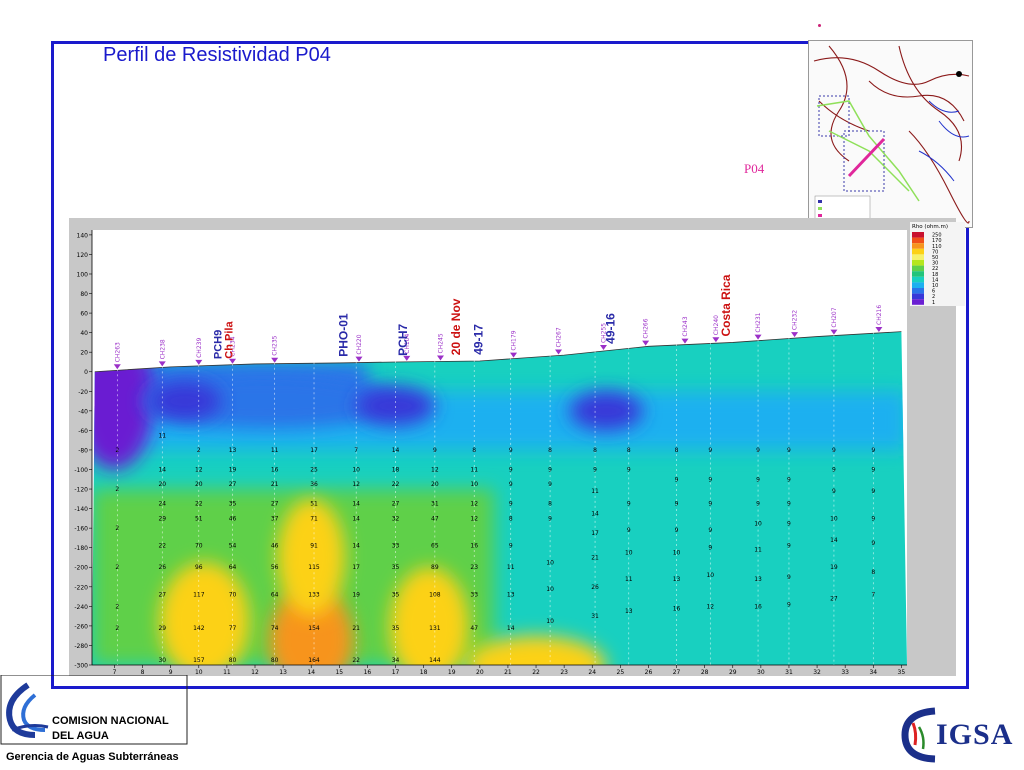 This screenshot has width=1024, height=770. What do you see at coordinates (629, 579) in the screenshot?
I see `resistivity-value: 11` at bounding box center [629, 579].